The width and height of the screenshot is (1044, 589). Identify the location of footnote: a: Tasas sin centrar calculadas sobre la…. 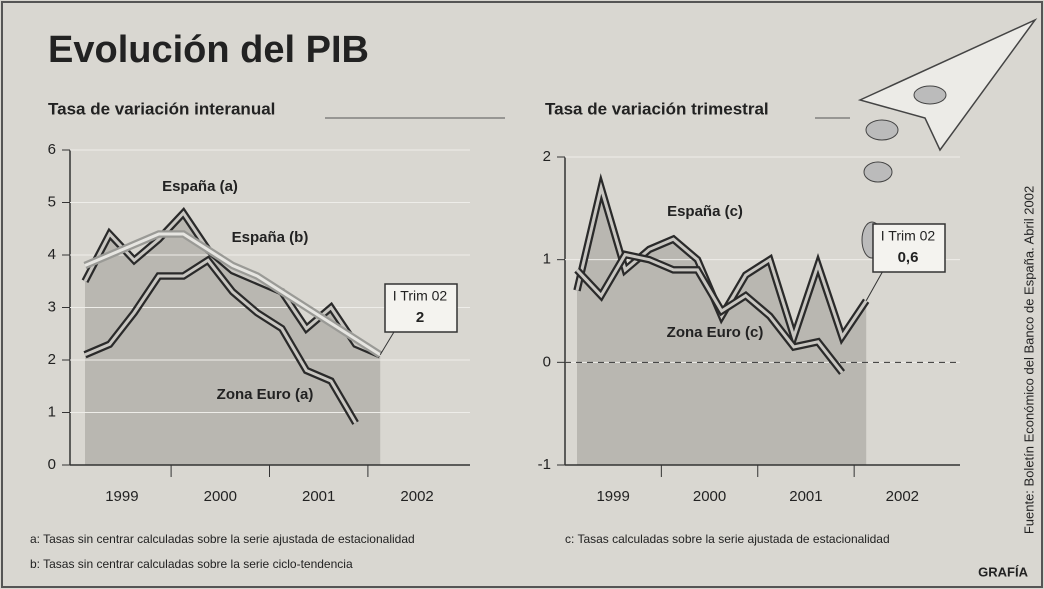
(222, 539).